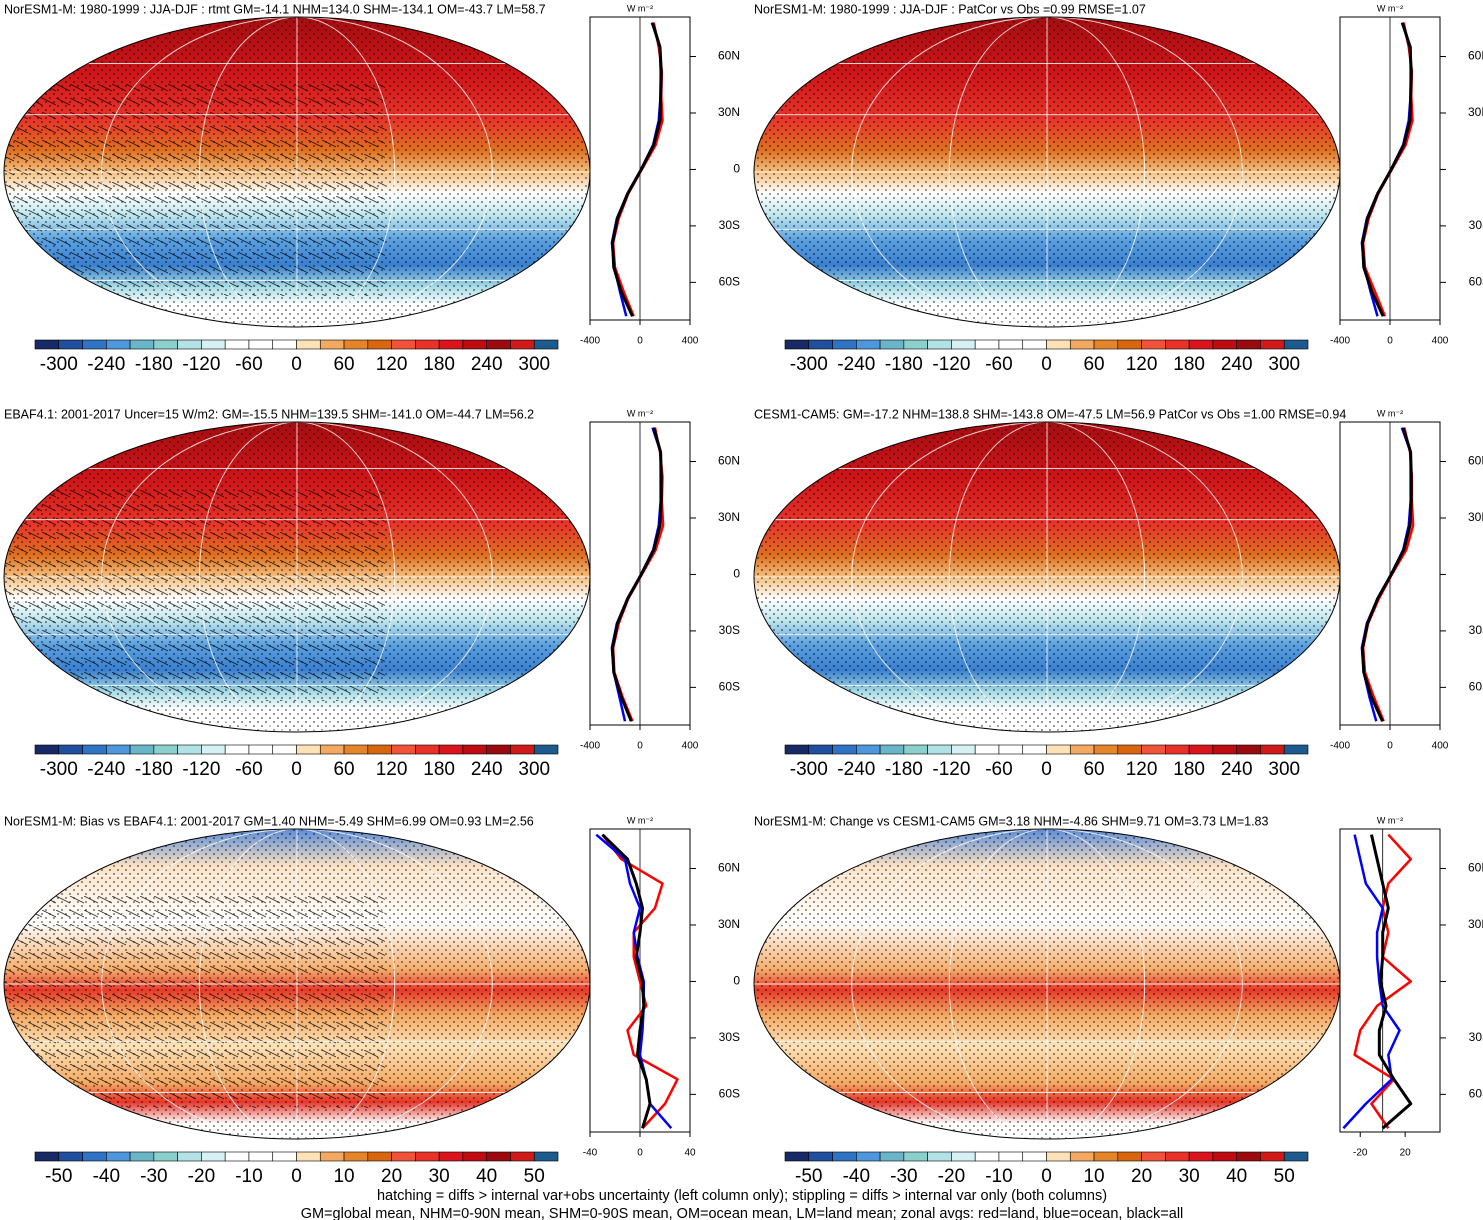  What do you see at coordinates (998, 1176) in the screenshot?
I see `colorbar-label: -10` at bounding box center [998, 1176].